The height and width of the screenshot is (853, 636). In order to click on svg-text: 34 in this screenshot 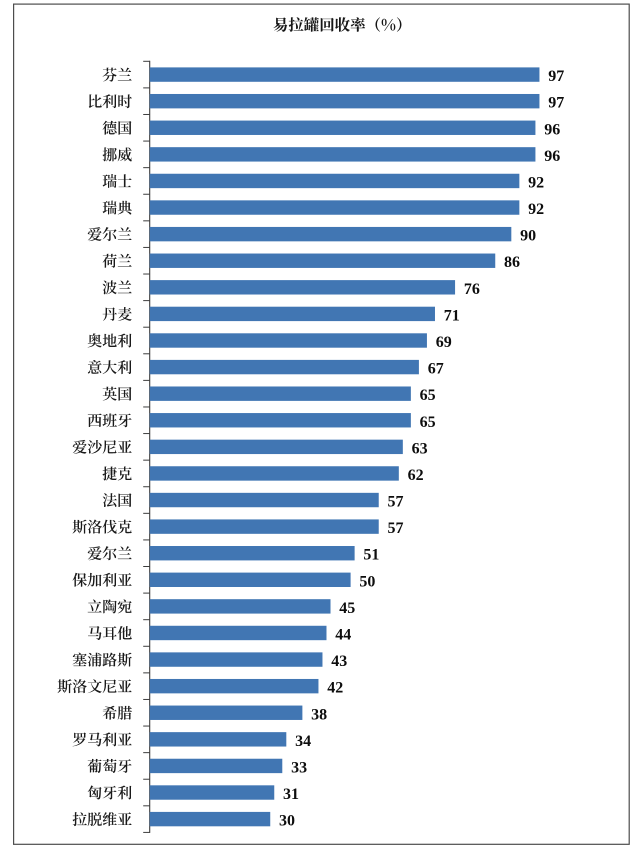, I will do `click(303, 741)`.